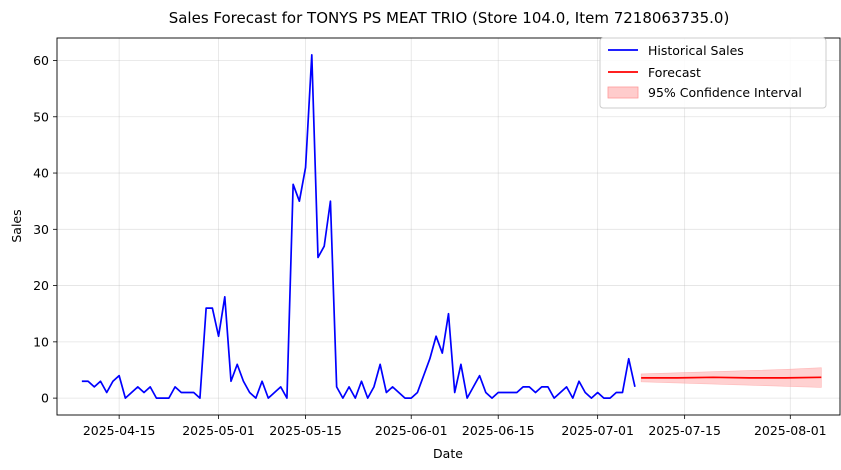  I want to click on legend-ci-label: 95% Confidence Interval, so click(725, 92).